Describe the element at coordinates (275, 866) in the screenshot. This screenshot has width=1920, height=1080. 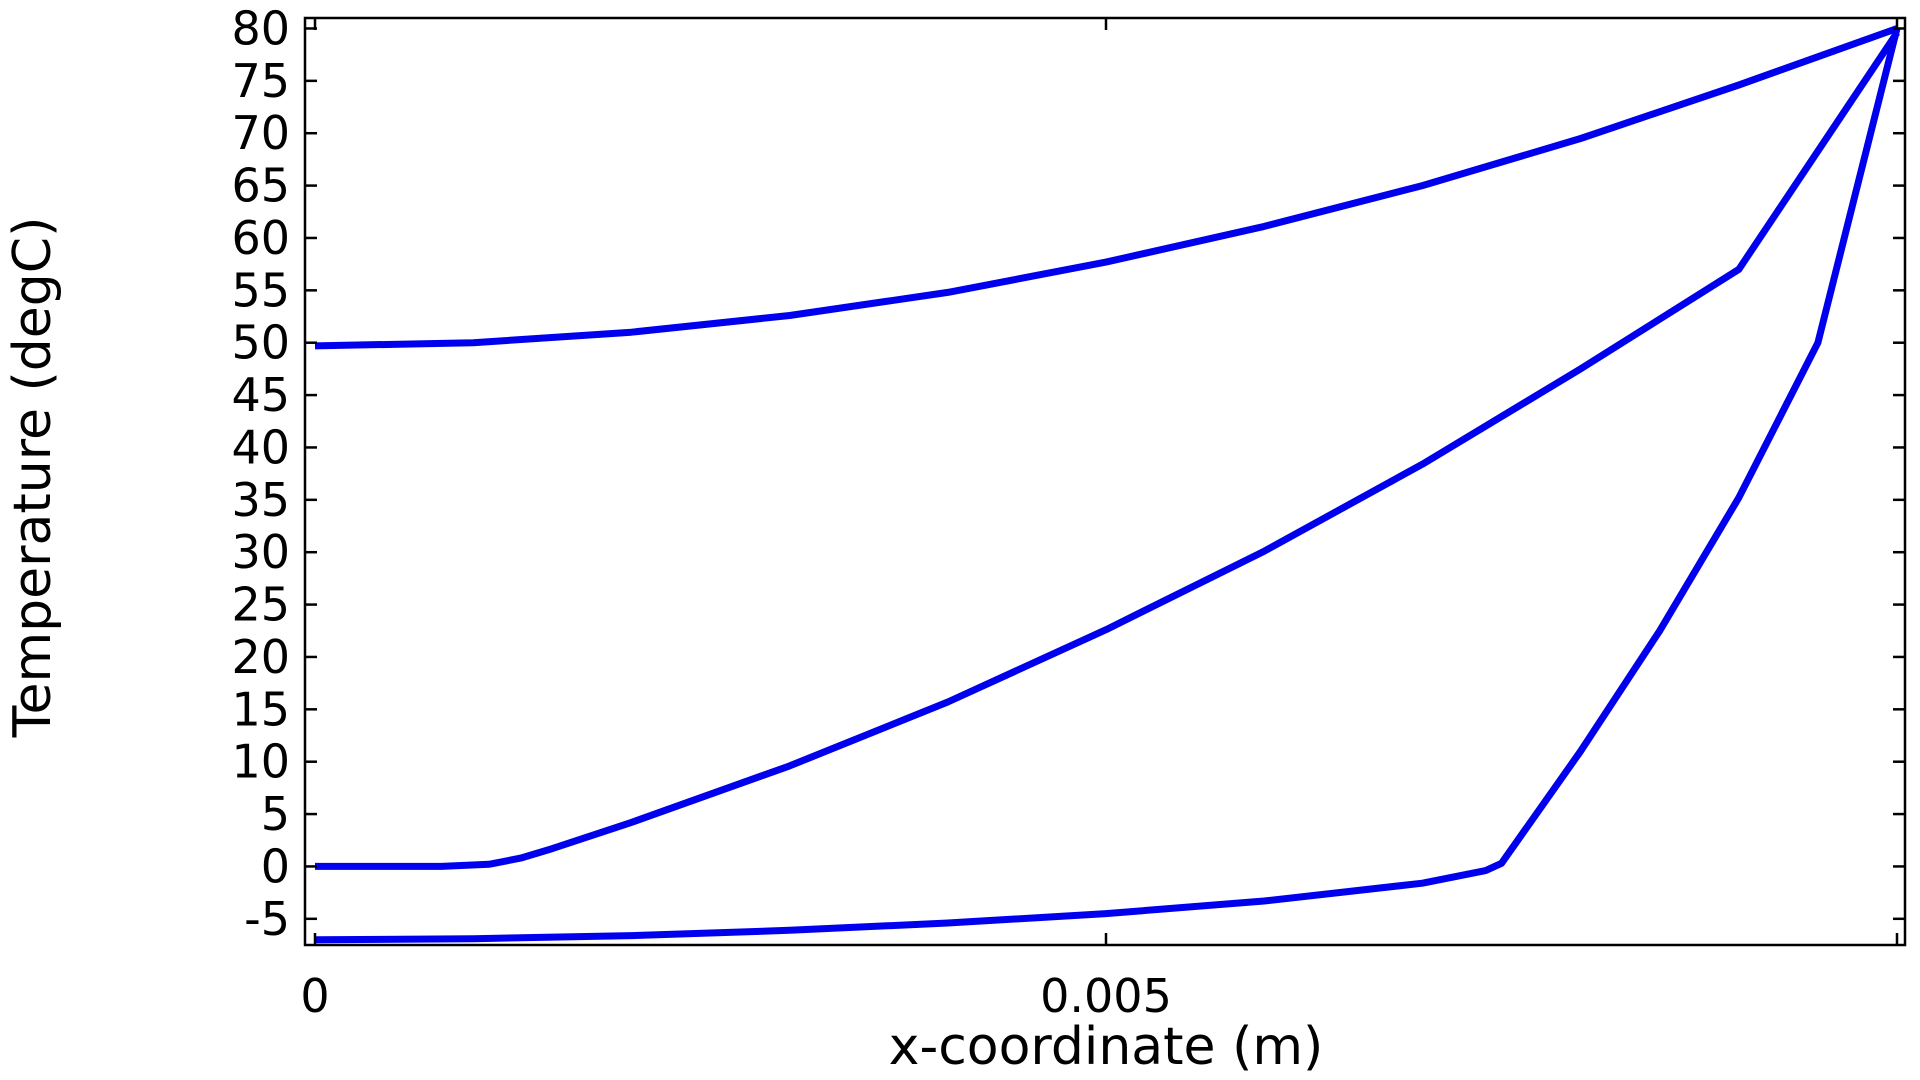
I see `y-tick-label: 0` at that location.